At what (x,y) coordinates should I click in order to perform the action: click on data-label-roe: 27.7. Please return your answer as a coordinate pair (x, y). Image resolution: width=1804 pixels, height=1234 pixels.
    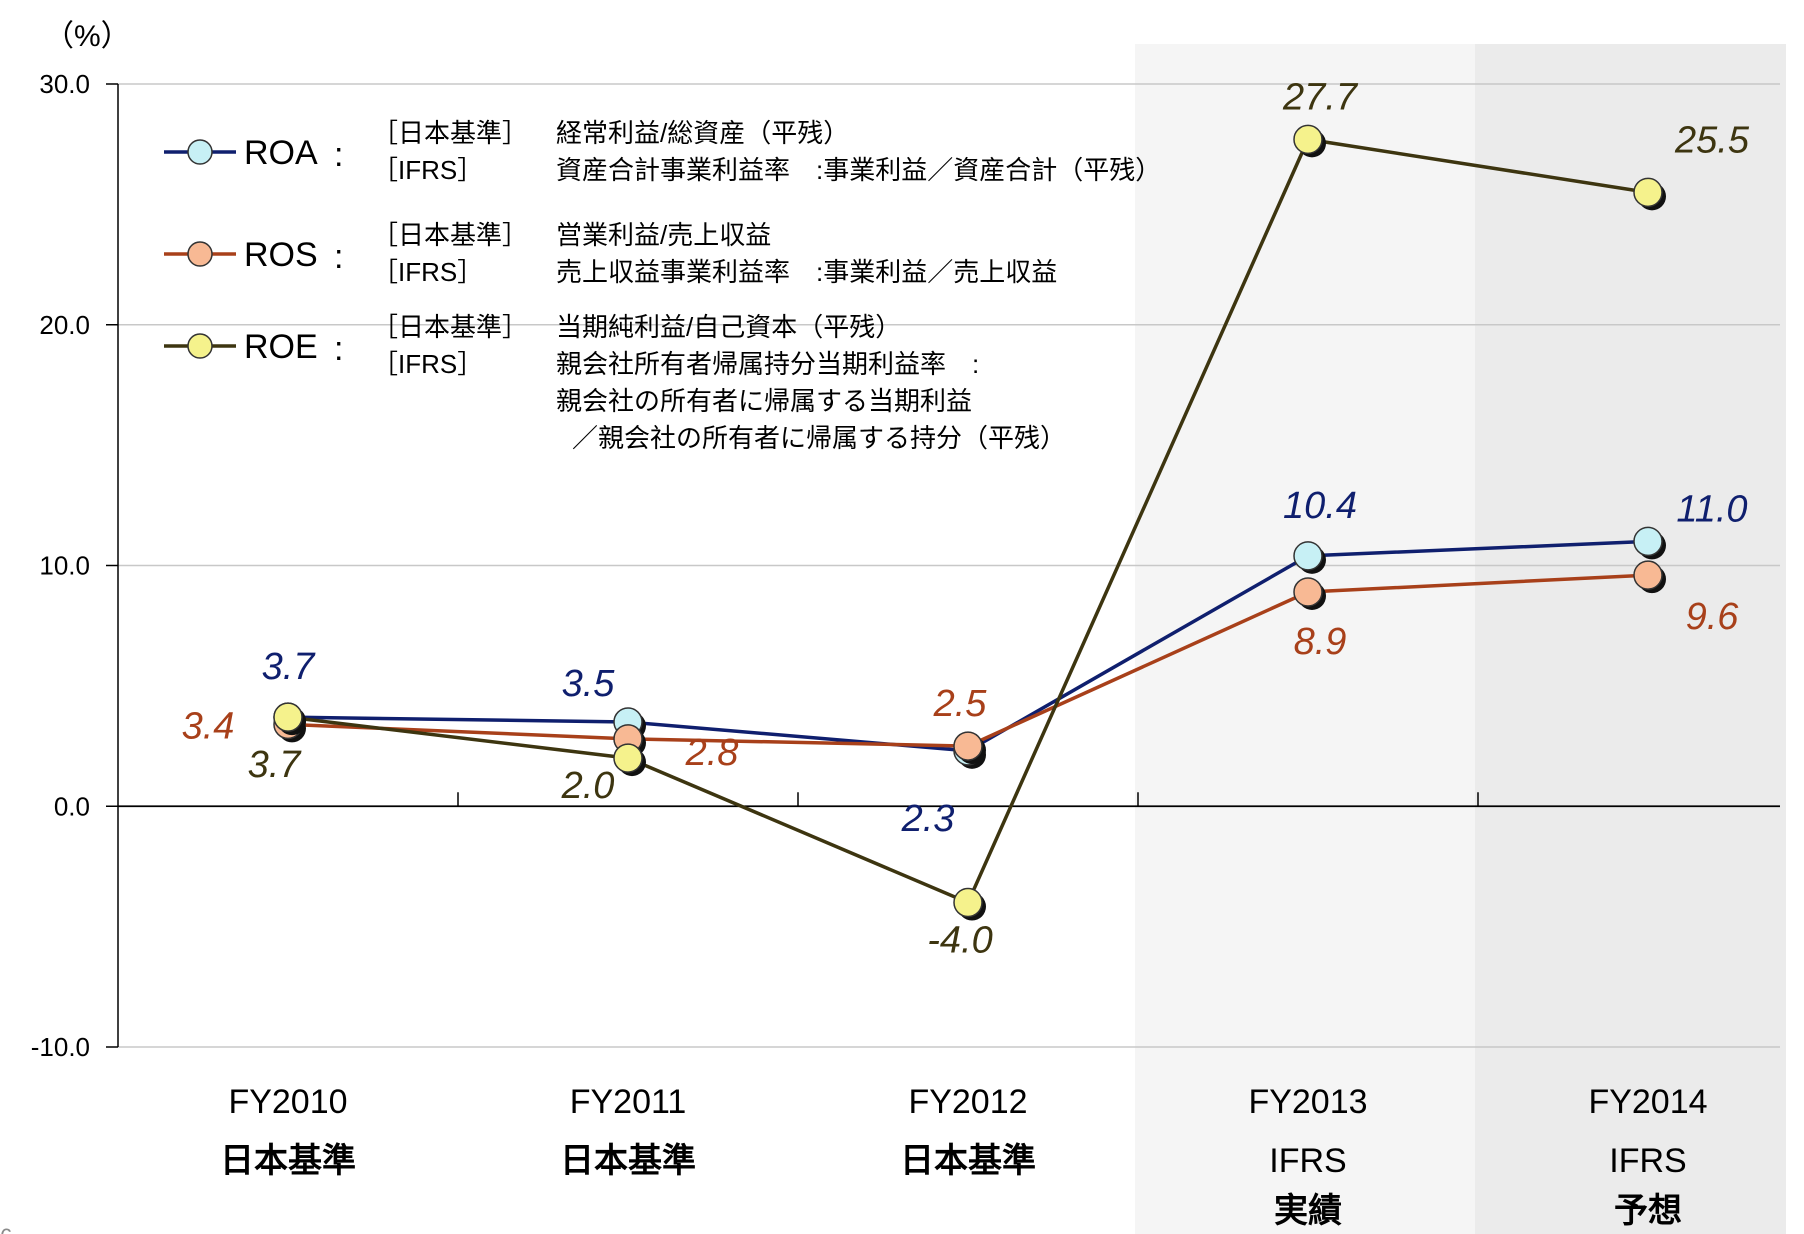
    Looking at the image, I should click on (1320, 97).